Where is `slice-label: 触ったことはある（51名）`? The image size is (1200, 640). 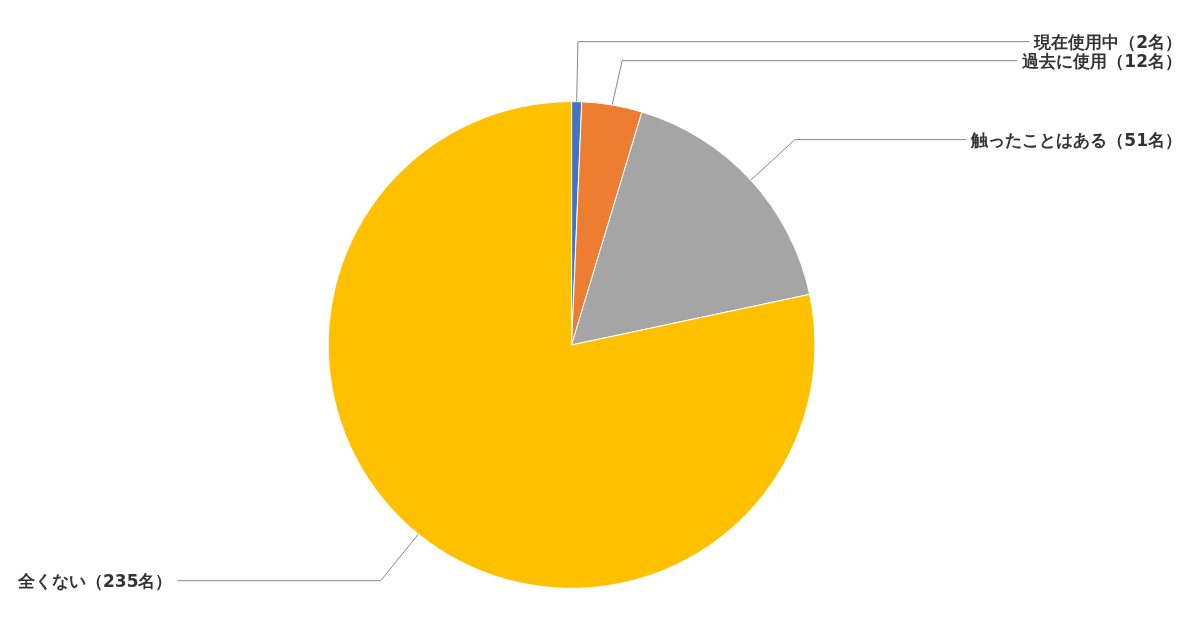
slice-label: 触ったことはある（51名） is located at coordinates (1076, 139).